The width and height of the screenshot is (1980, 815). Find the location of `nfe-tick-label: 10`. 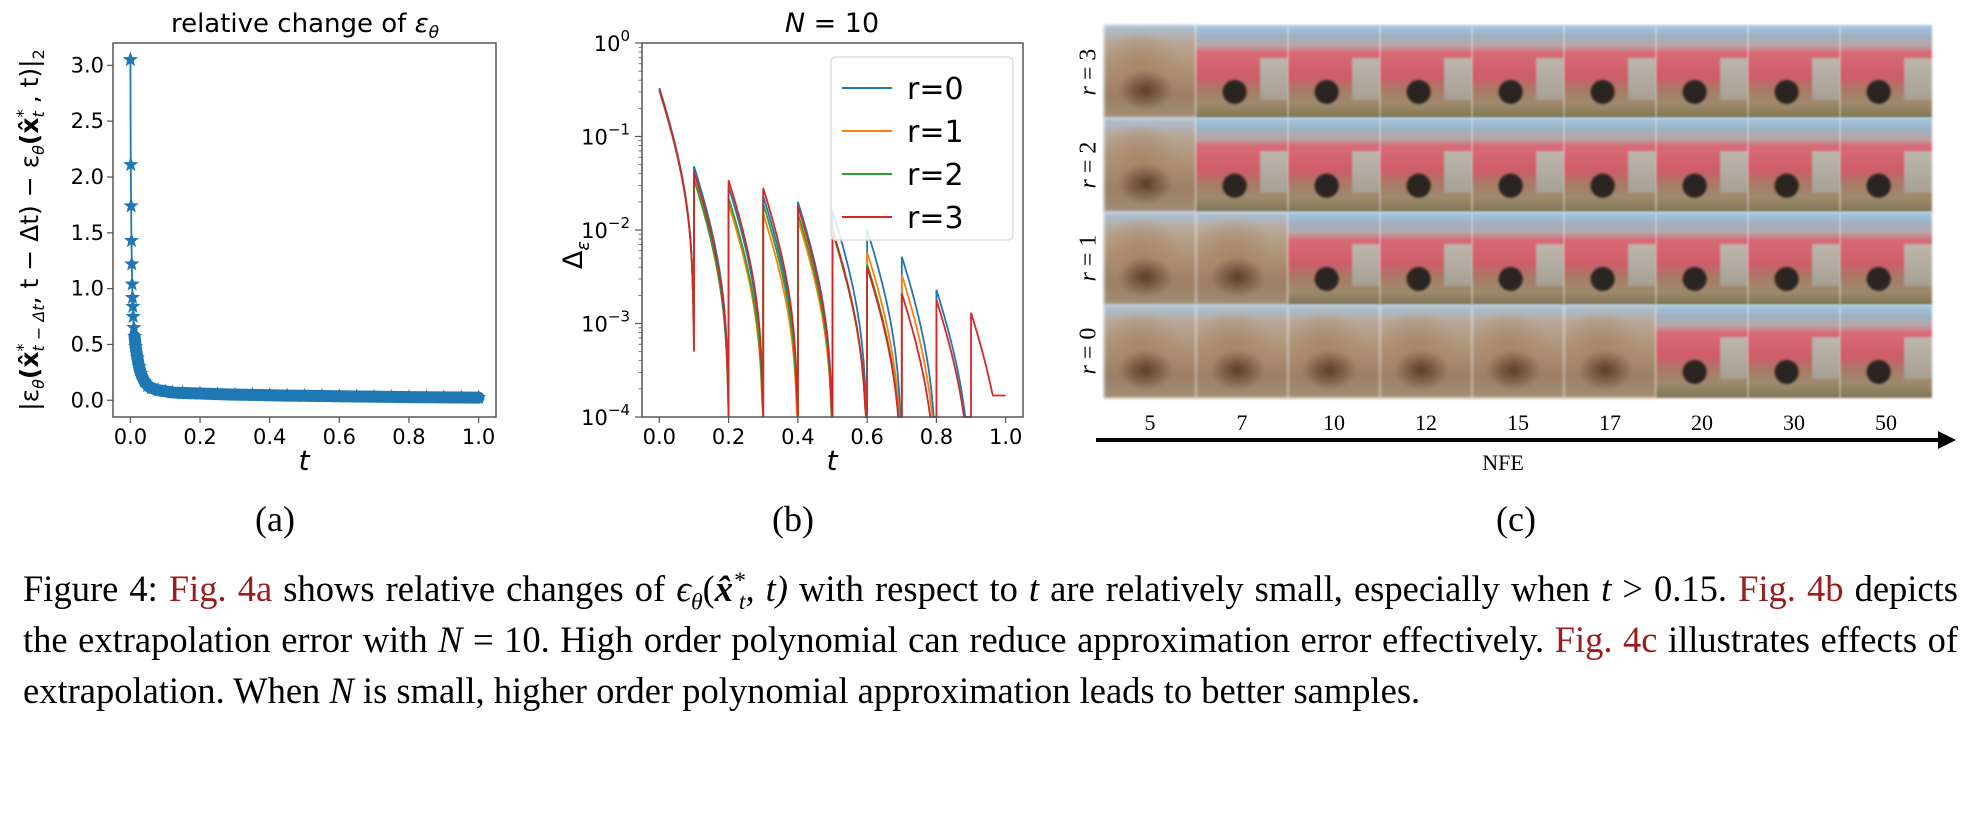

nfe-tick-label: 10 is located at coordinates (1334, 422).